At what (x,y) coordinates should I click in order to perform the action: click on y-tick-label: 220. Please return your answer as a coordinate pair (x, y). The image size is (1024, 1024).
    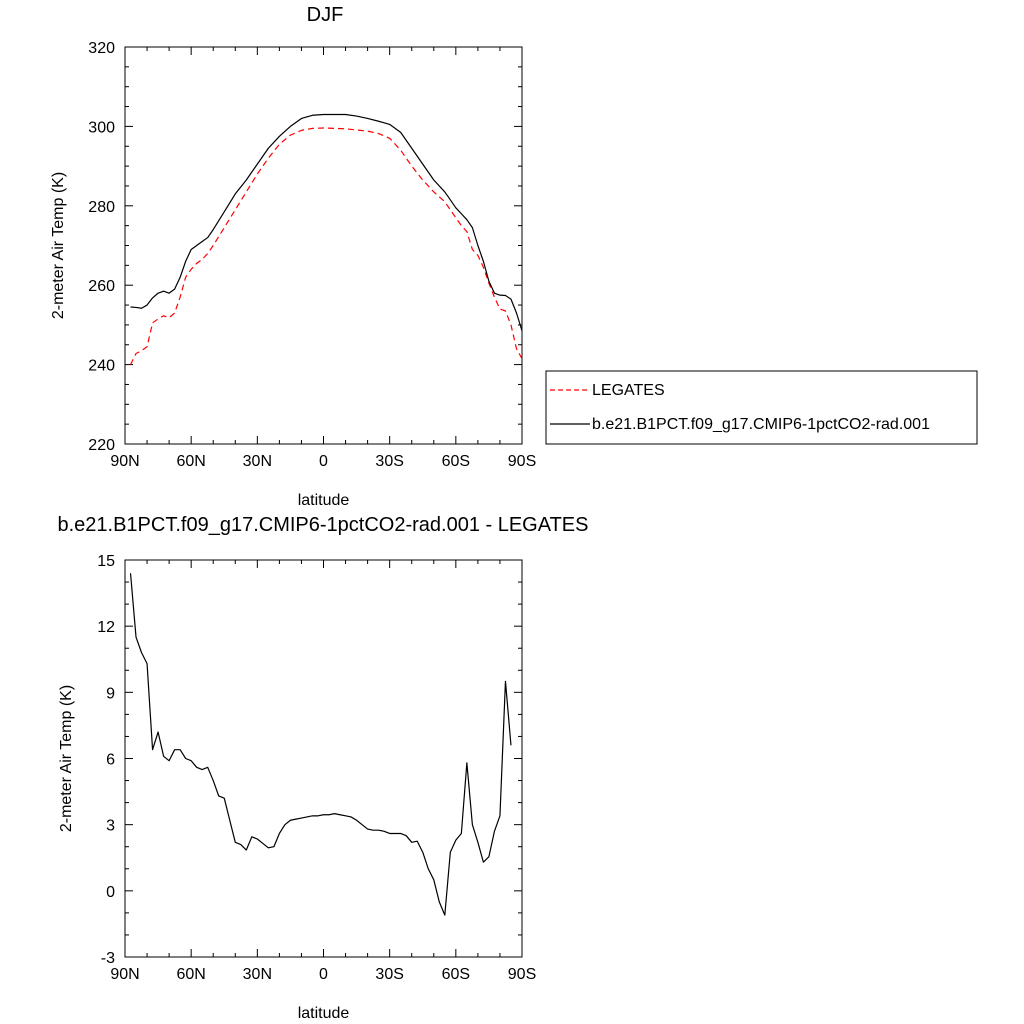
    Looking at the image, I should click on (101, 445).